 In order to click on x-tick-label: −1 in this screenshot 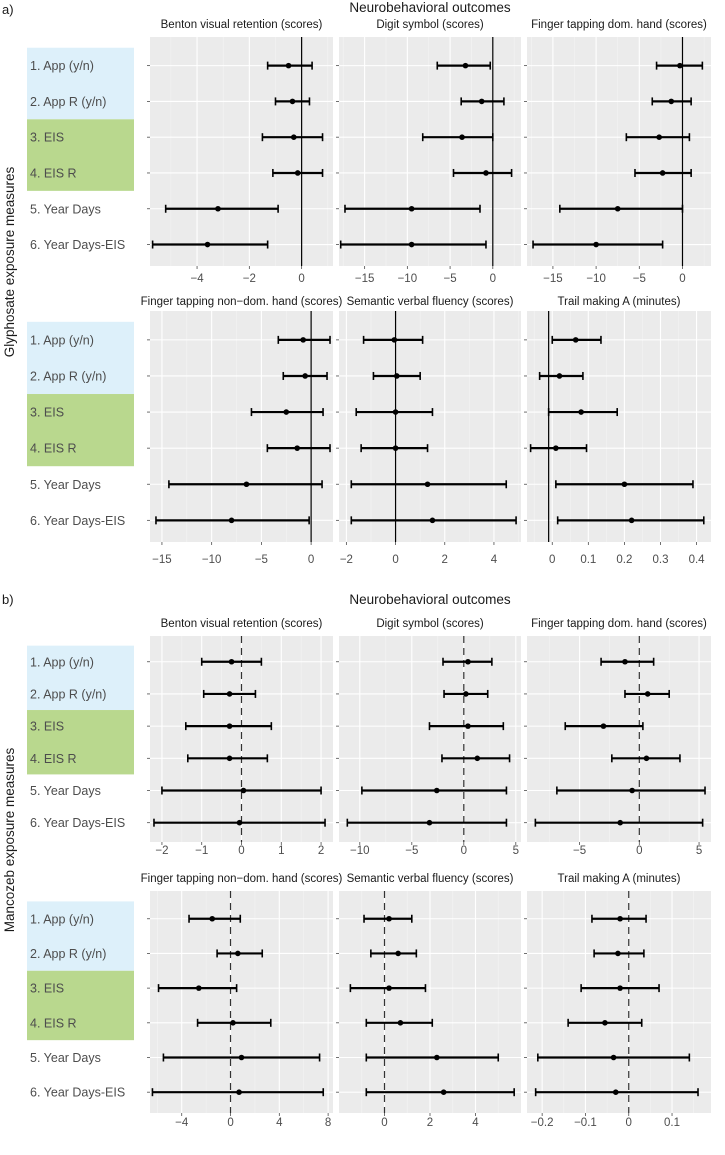, I will do `click(201, 851)`.